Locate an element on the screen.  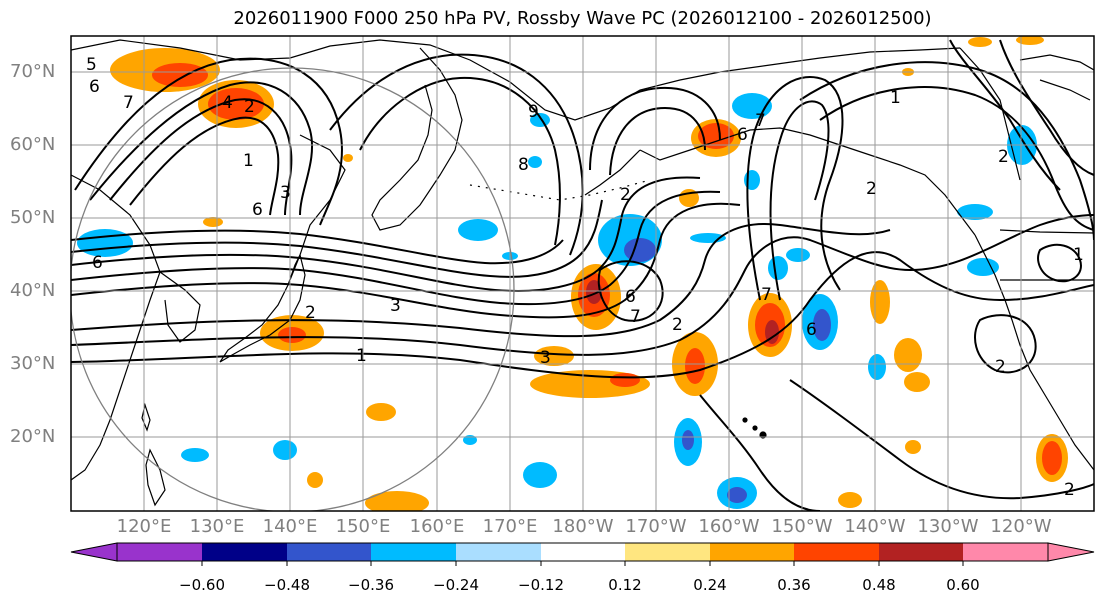
colorbar-tick-label: 0.36 is located at coordinates (794, 585).